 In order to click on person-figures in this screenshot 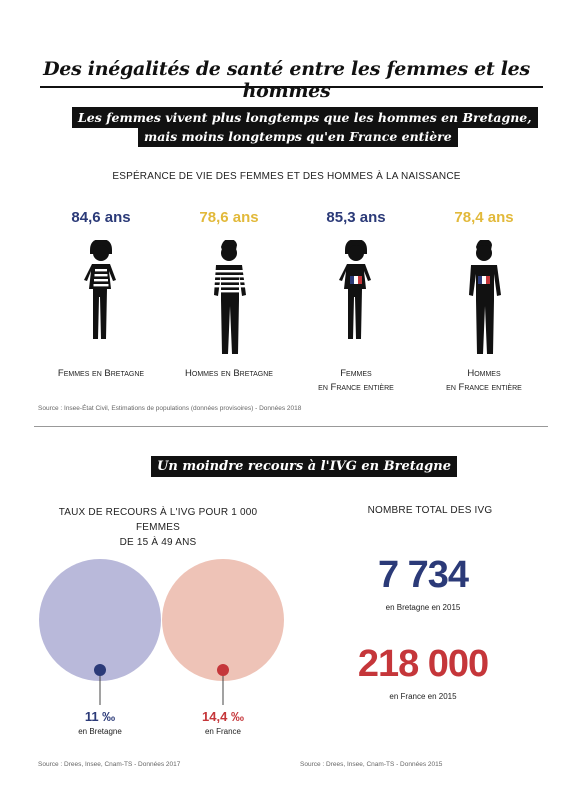, I will do `click(292, 297)`.